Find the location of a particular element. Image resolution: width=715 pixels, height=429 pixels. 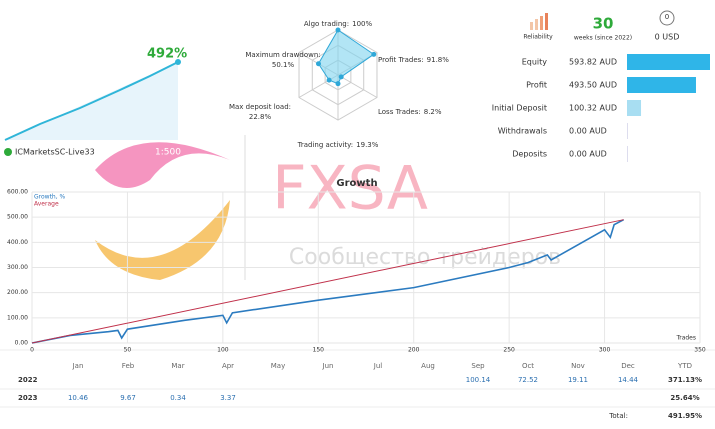

leverage: 1:500 is located at coordinates (168, 153).